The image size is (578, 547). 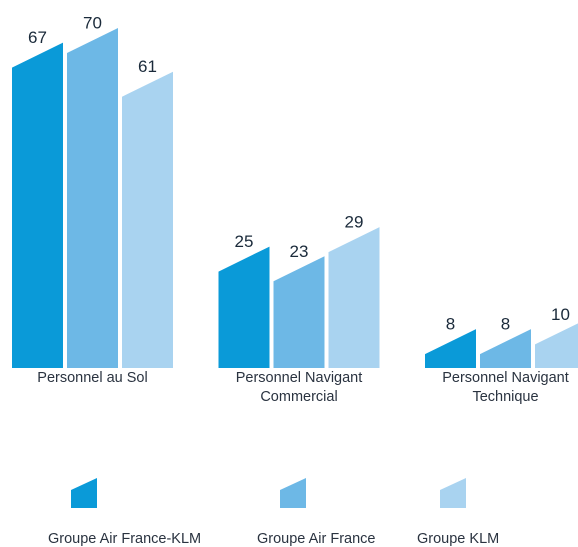 I want to click on value-label: 61, so click(x=147, y=66).